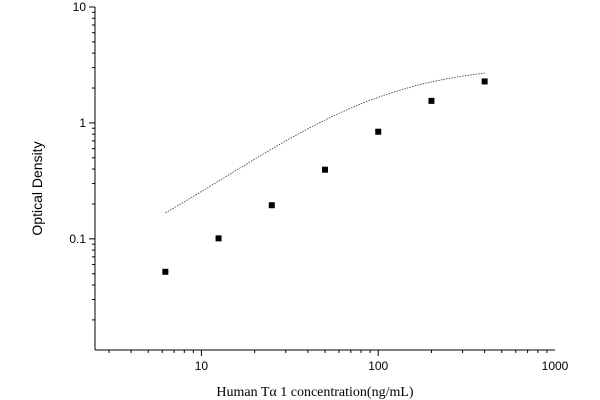 This screenshot has width=600, height=400. What do you see at coordinates (37, 188) in the screenshot?
I see `y-axis-title: Optical Density` at bounding box center [37, 188].